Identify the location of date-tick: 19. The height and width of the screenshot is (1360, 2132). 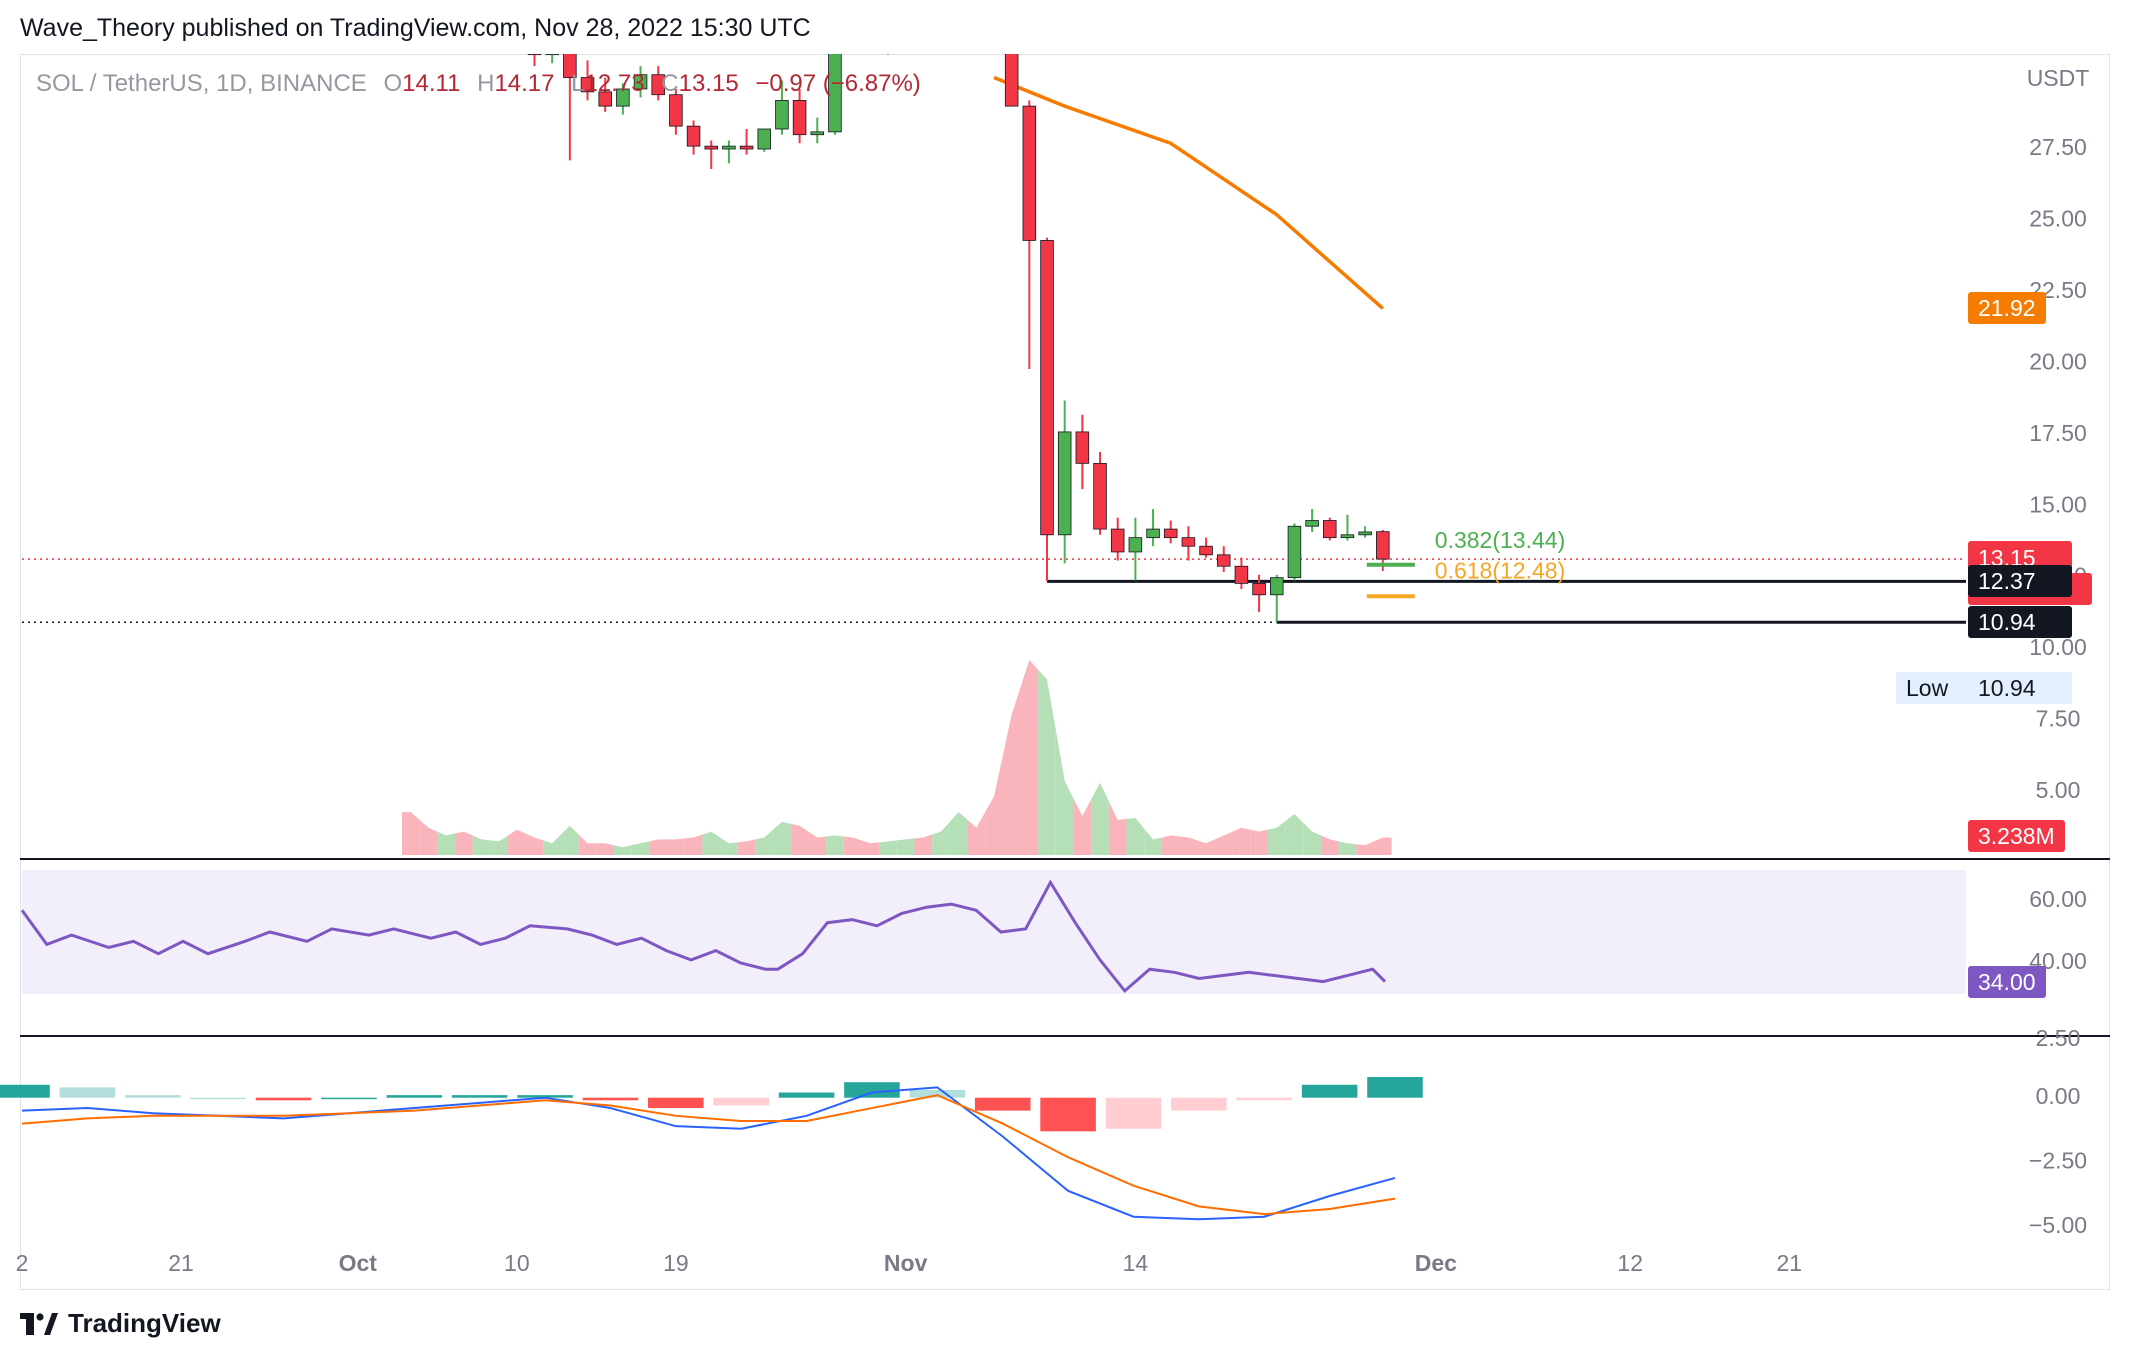
(676, 1263).